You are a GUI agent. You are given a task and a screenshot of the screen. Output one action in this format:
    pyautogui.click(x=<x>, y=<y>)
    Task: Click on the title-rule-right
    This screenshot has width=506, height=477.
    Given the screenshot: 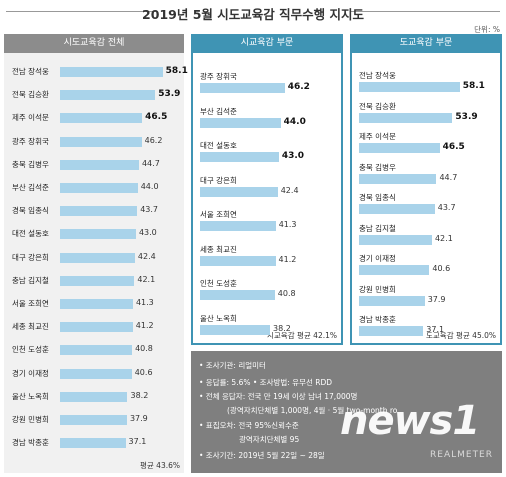 What is the action you would take?
    pyautogui.click(x=425, y=11)
    